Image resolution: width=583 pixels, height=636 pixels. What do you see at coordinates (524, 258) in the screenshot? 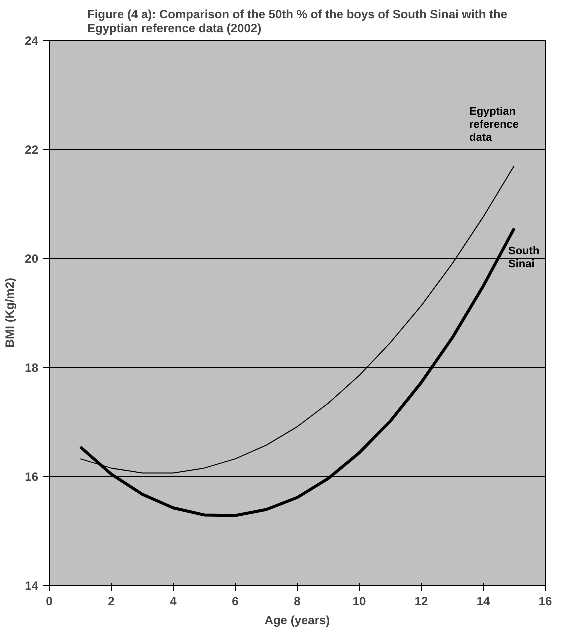
I see `series-label: South Sinai` at bounding box center [524, 258].